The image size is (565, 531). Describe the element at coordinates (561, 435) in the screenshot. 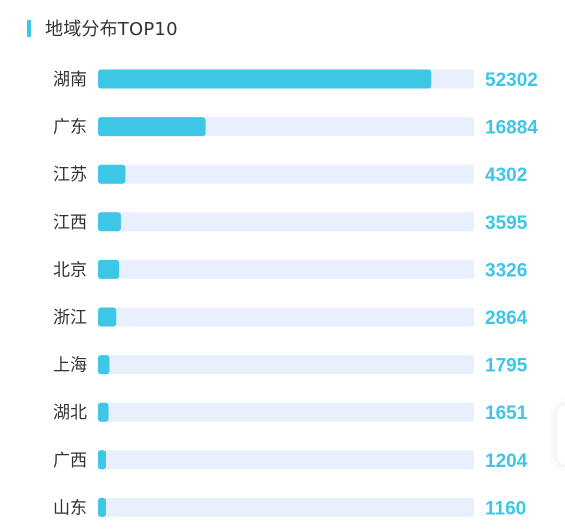

I see `floating-panel-edge` at that location.